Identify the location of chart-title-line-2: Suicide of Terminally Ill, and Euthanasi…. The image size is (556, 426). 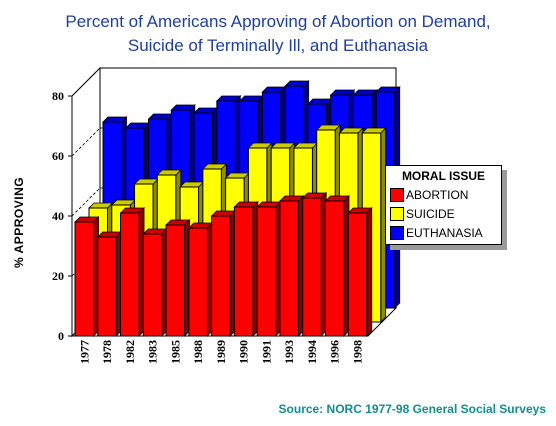
(278, 45).